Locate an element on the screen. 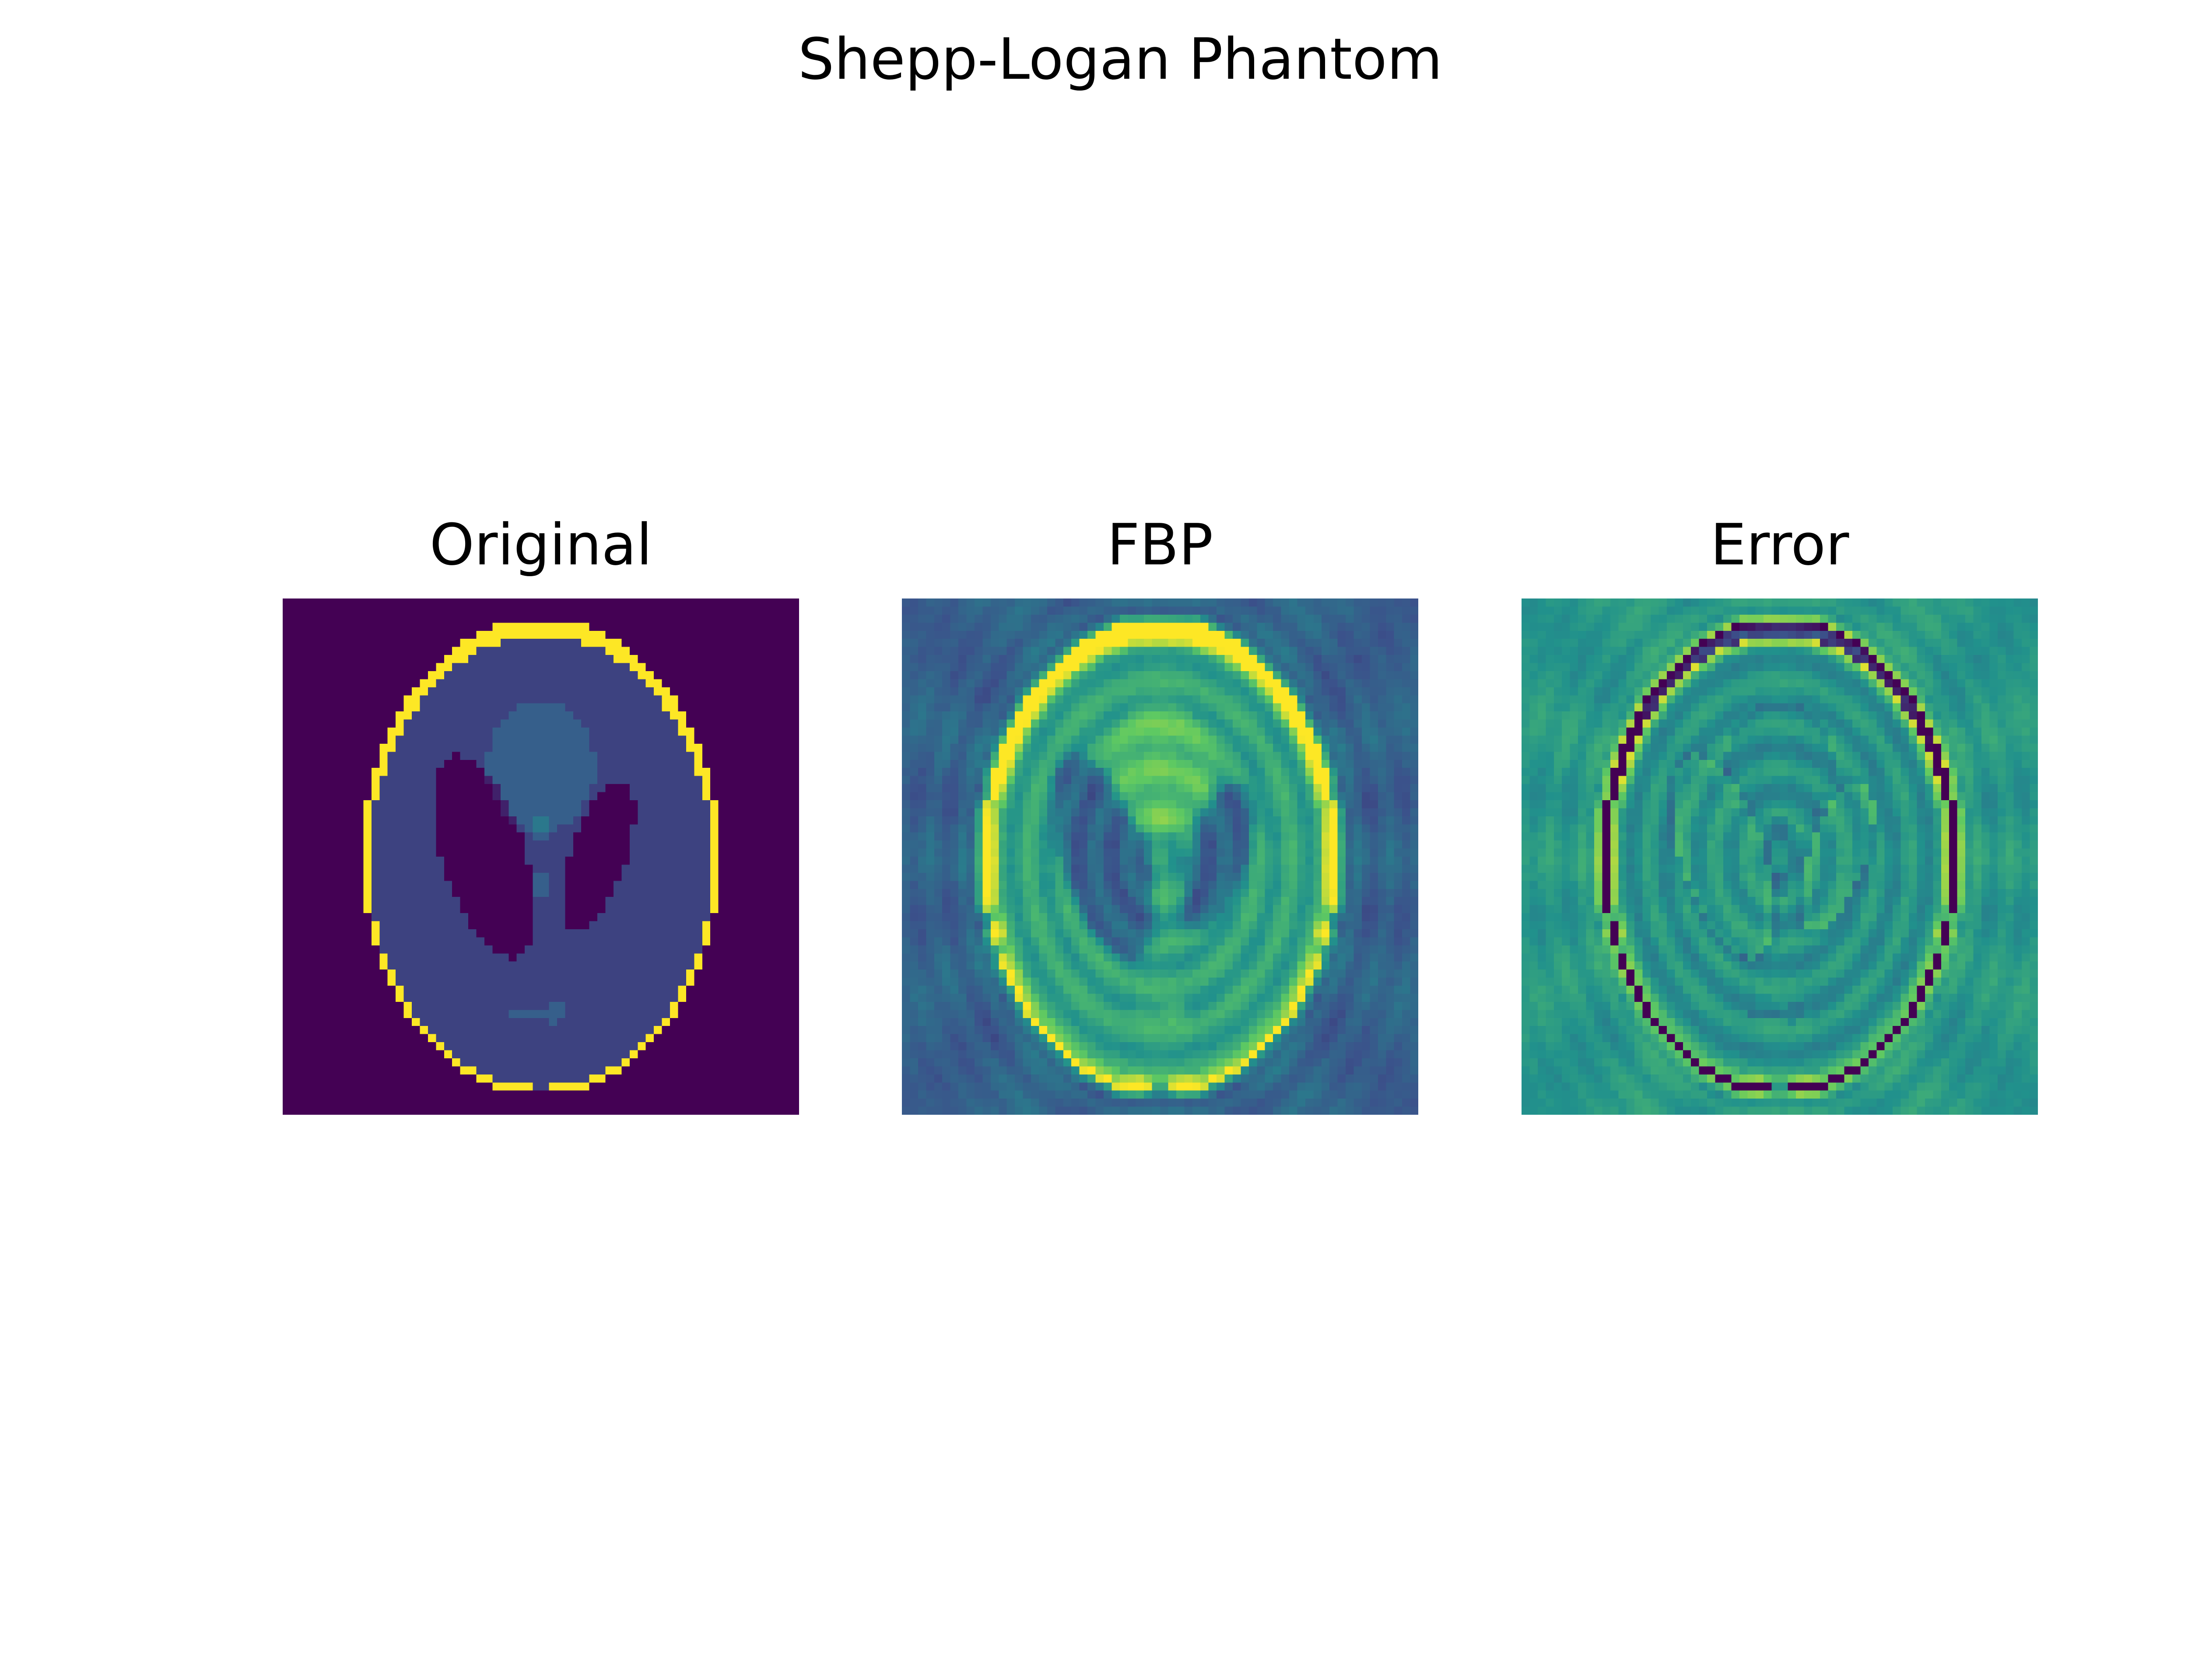  panel-title-fbp: FBP is located at coordinates (1160, 544).